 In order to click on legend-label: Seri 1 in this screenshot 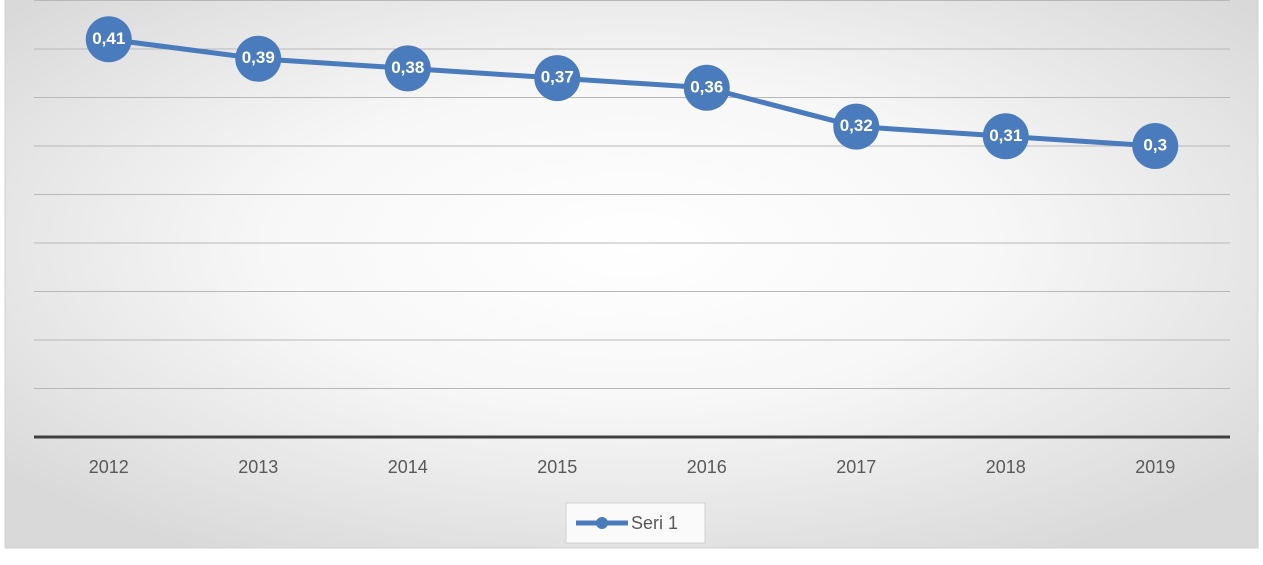, I will do `click(654, 523)`.